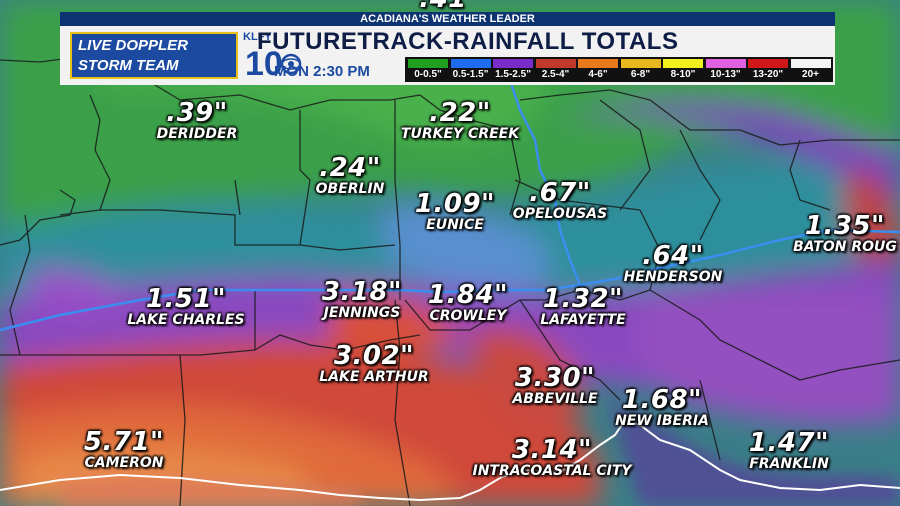 The height and width of the screenshot is (506, 900). I want to click on location-name: NEW IBERIA, so click(662, 421).